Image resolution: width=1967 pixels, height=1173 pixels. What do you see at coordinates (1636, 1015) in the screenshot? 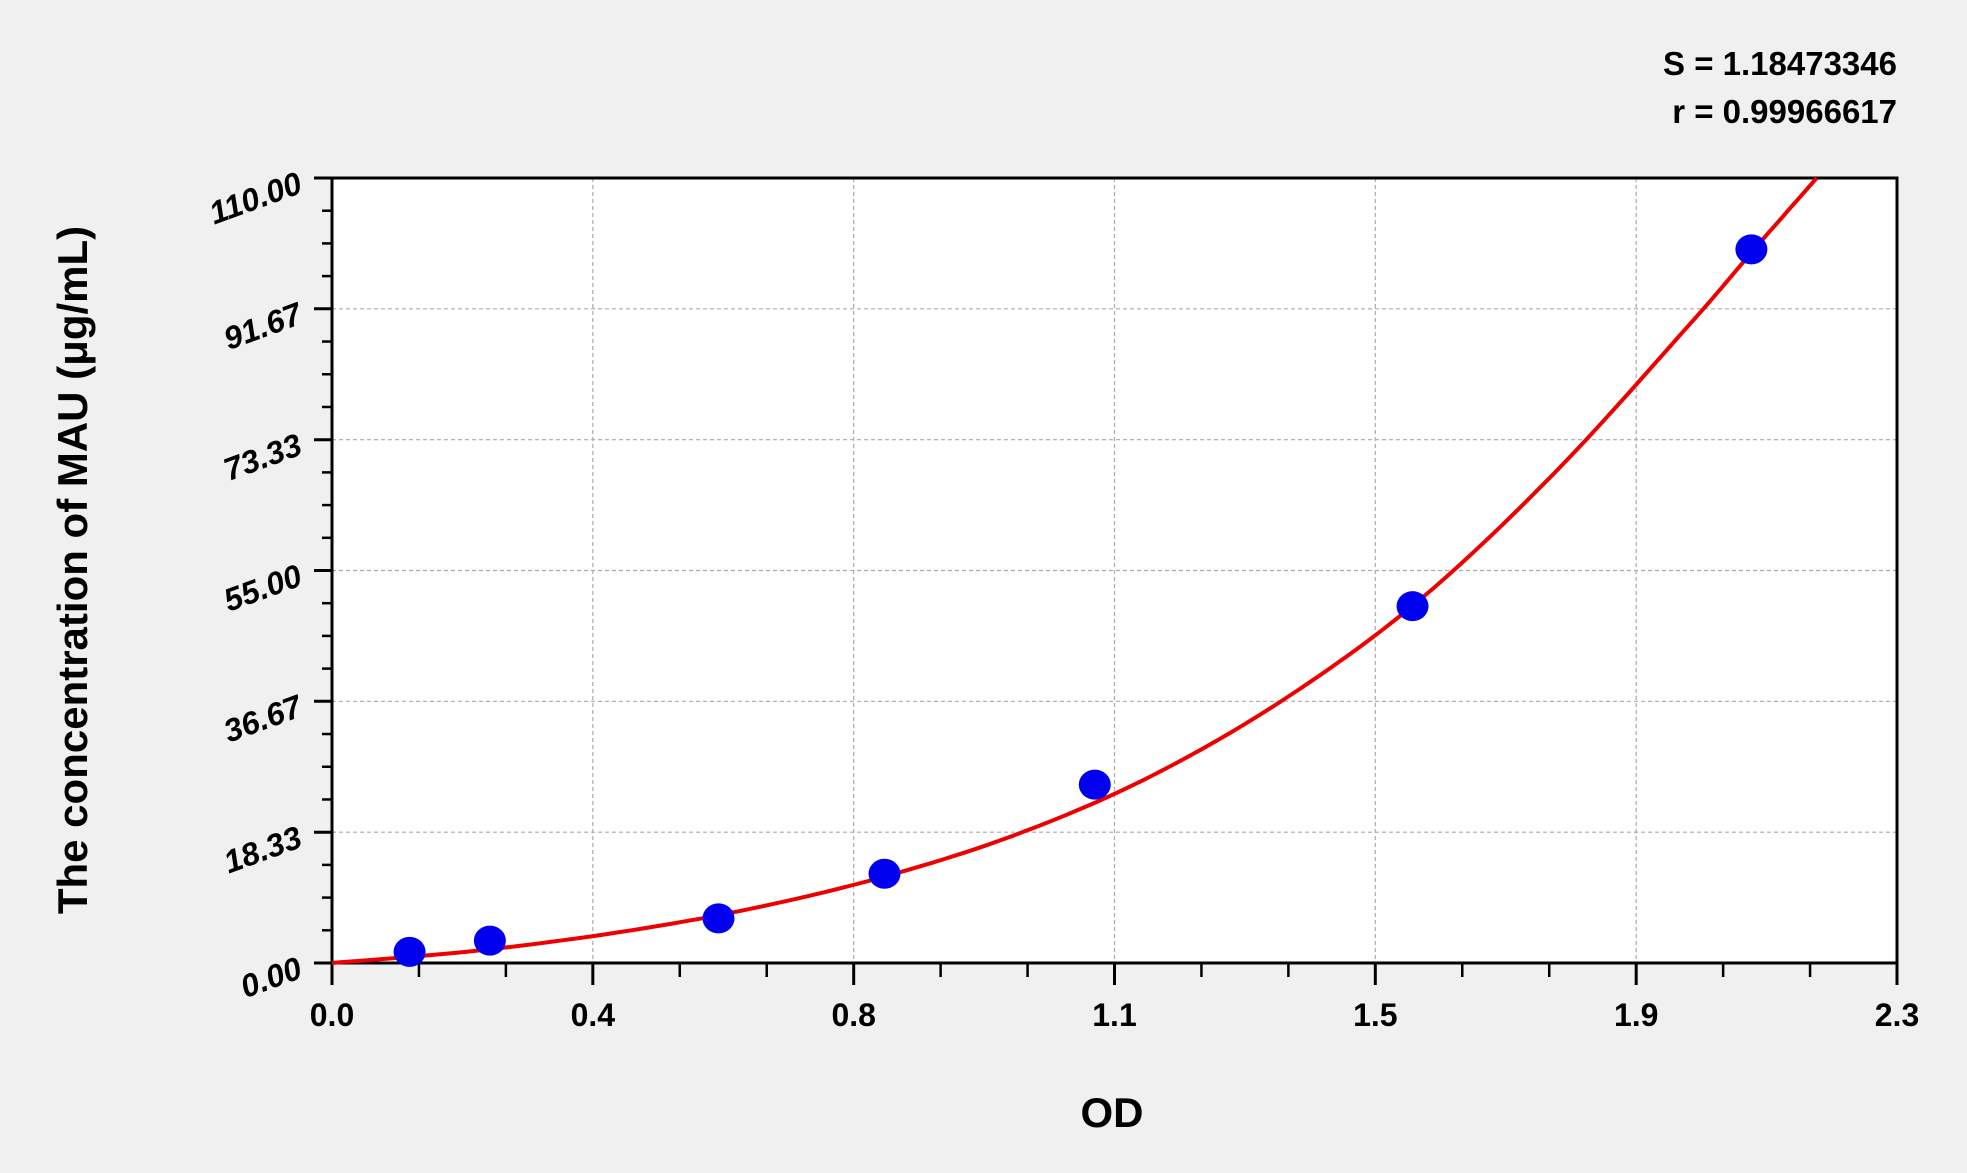
I see `x-tick-label: 1.9` at bounding box center [1636, 1015].